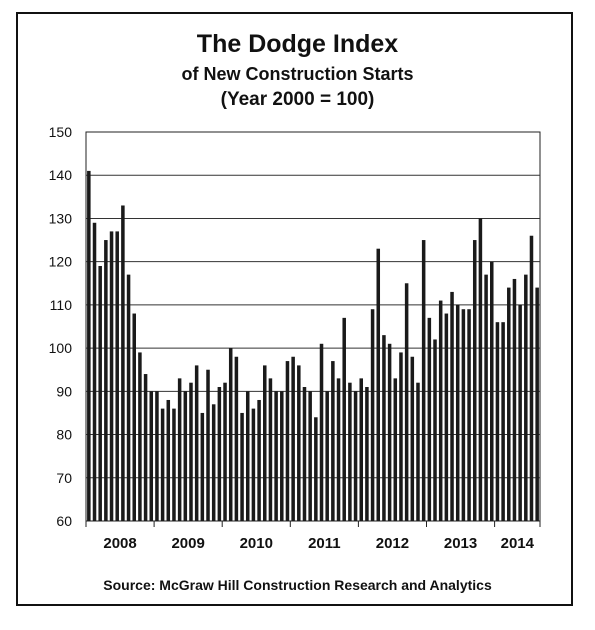 The image size is (595, 630). I want to click on y-tick-label: 130, so click(61, 218).